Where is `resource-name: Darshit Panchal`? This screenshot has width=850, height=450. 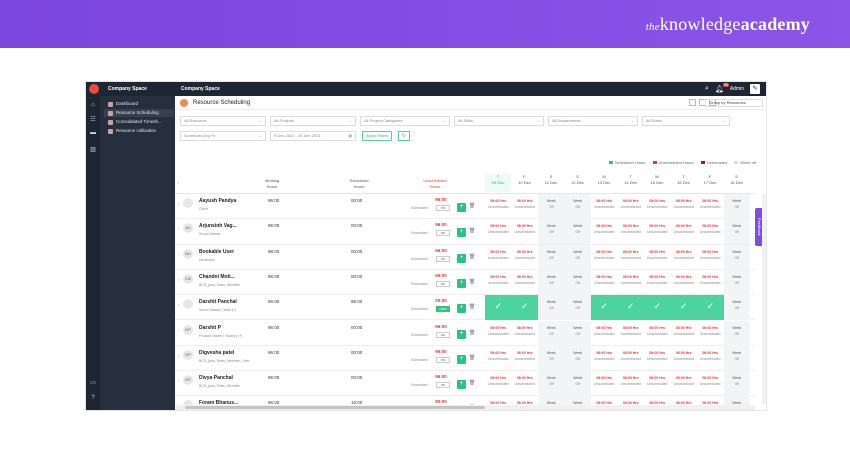 resource-name: Darshit Panchal is located at coordinates (218, 302).